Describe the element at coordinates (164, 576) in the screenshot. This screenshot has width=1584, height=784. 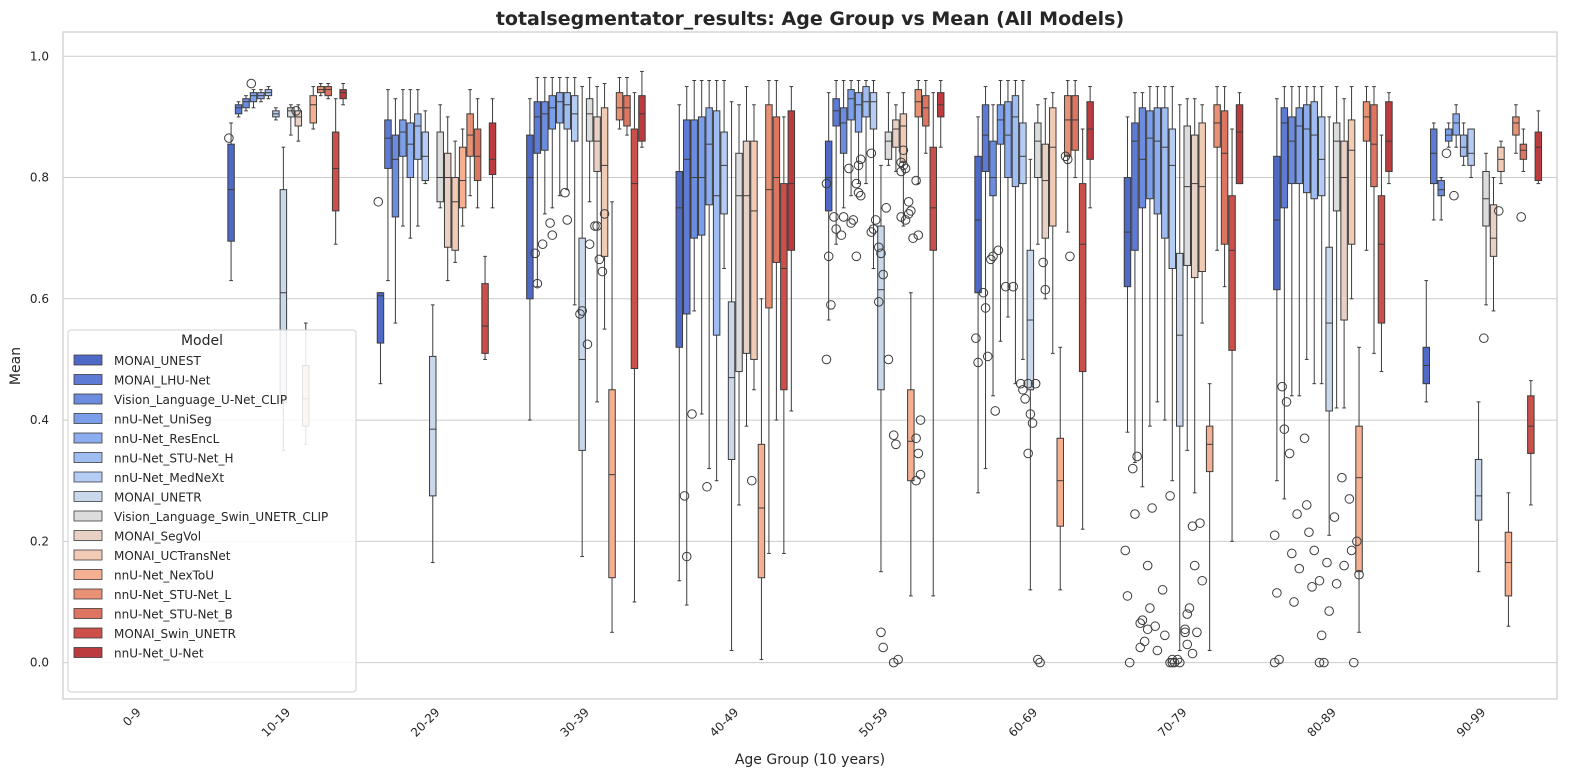
I see `legend-label: nnU-Net_NexToU` at that location.